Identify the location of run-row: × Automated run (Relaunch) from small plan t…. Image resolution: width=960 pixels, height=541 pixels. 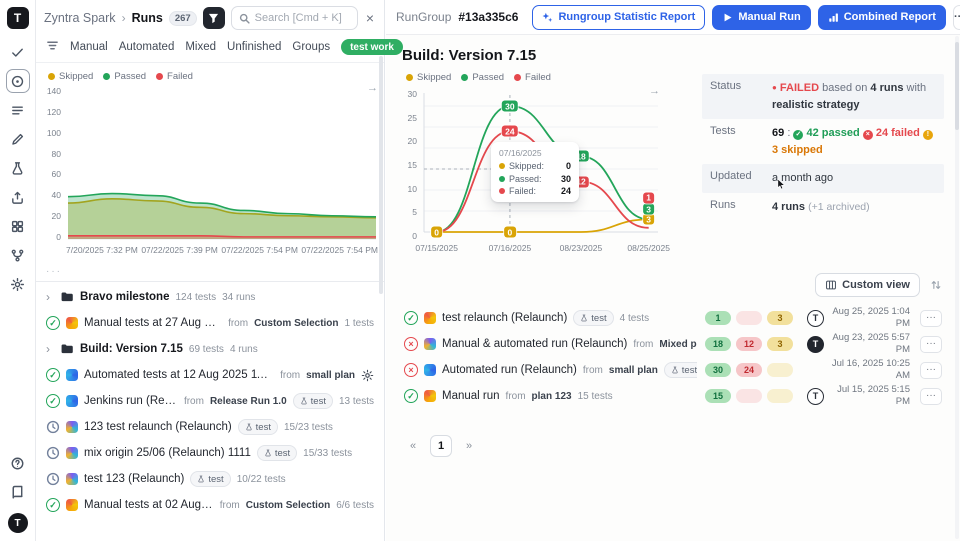
(673, 370).